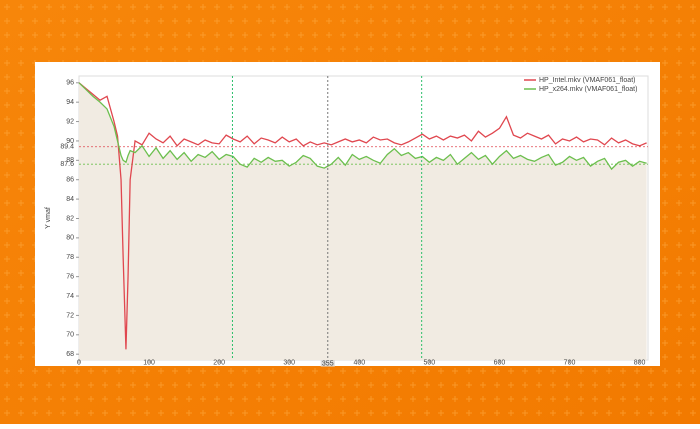 The width and height of the screenshot is (700, 429). What do you see at coordinates (70, 315) in the screenshot?
I see `y-tick-label: 72` at bounding box center [70, 315].